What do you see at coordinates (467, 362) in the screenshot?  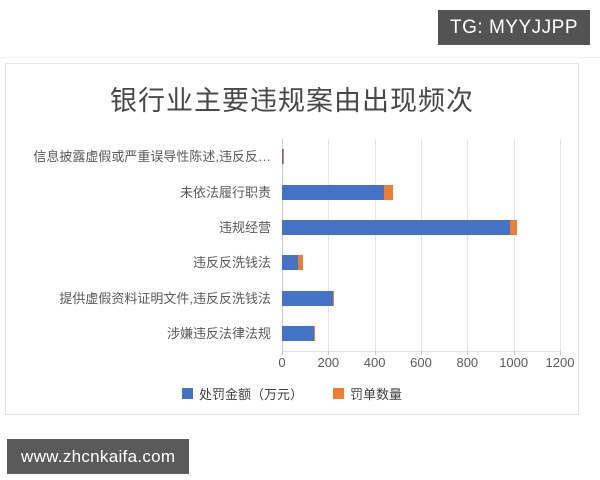 I see `x-tick-label: 800` at bounding box center [467, 362].